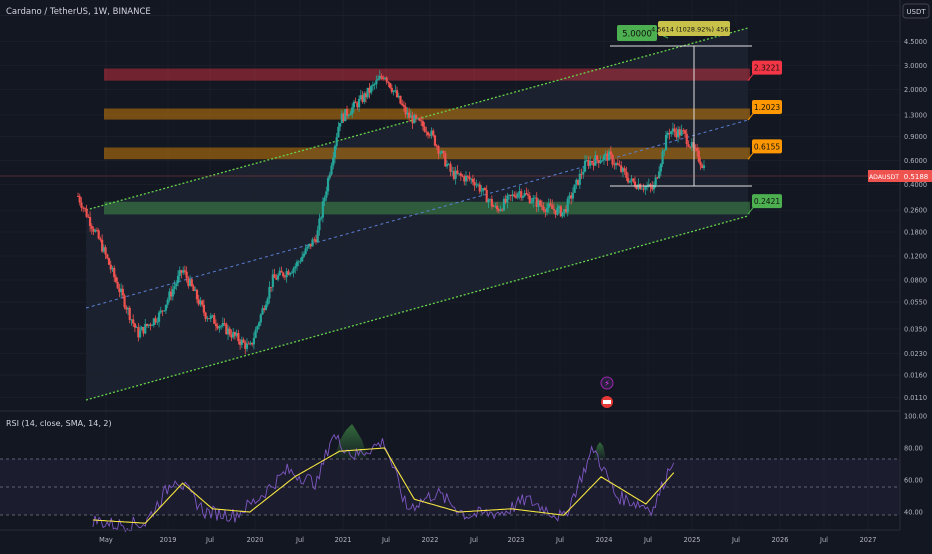 This screenshot has height=554, width=932. What do you see at coordinates (637, 33) in the screenshot?
I see `target-label: 5.0000` at bounding box center [637, 33].